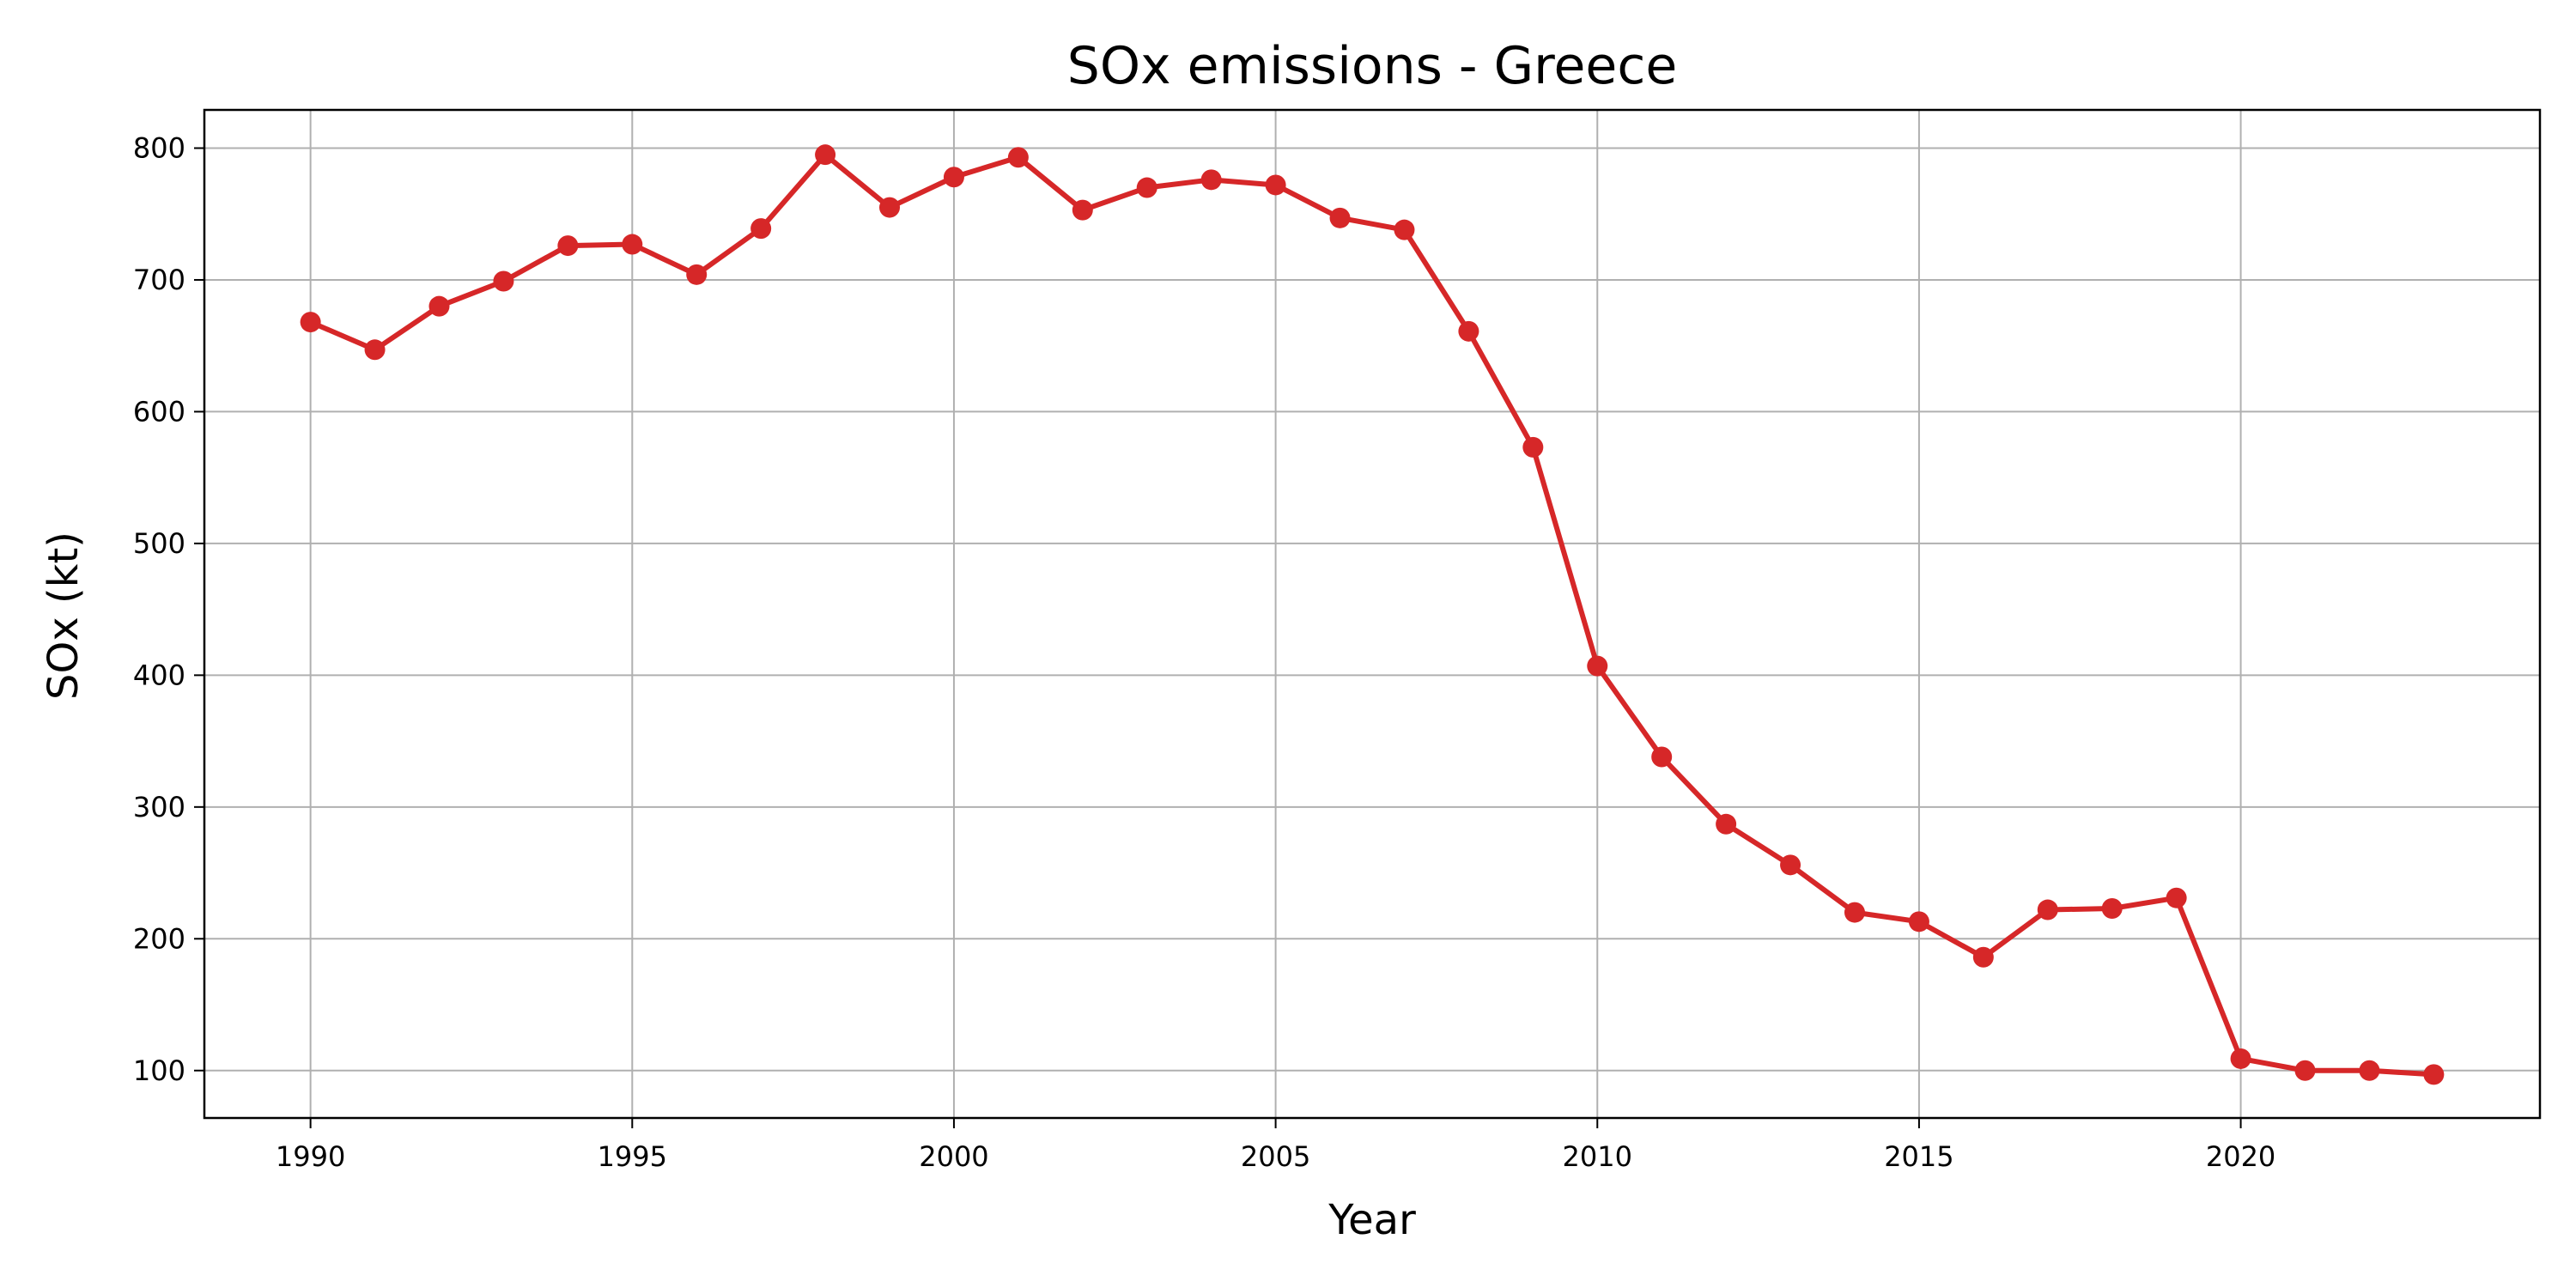  I want to click on y-tick-label: 700, so click(159, 280).